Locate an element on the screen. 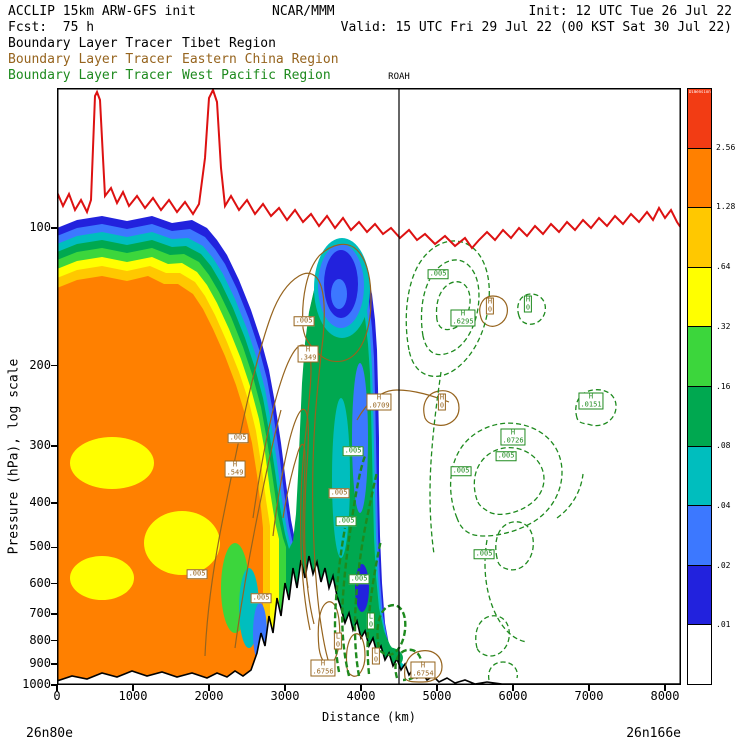  x-axis-tick-label: 4000 is located at coordinates (361, 696).